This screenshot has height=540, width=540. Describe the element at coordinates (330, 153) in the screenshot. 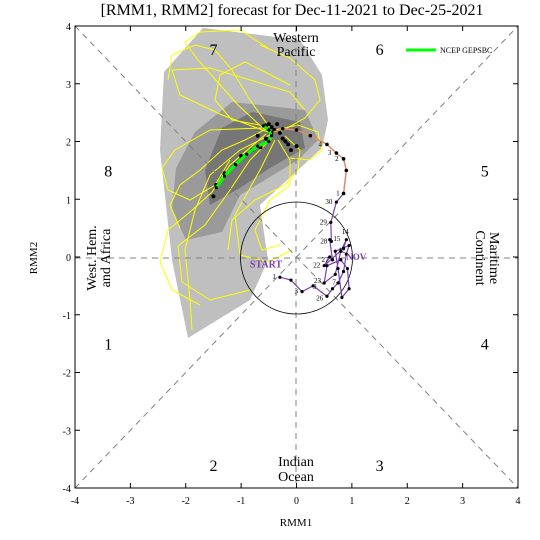

I see `forecast-mean-label: 3` at that location.